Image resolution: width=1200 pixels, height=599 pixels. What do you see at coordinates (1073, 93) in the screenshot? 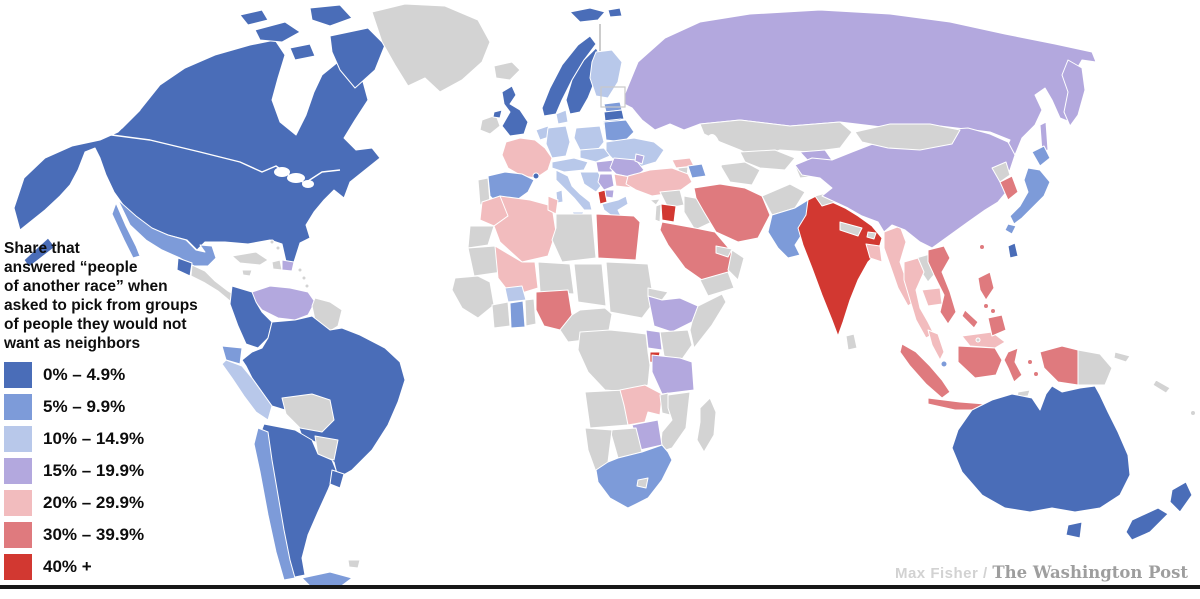
I see `region-kamchatka` at bounding box center [1073, 93].